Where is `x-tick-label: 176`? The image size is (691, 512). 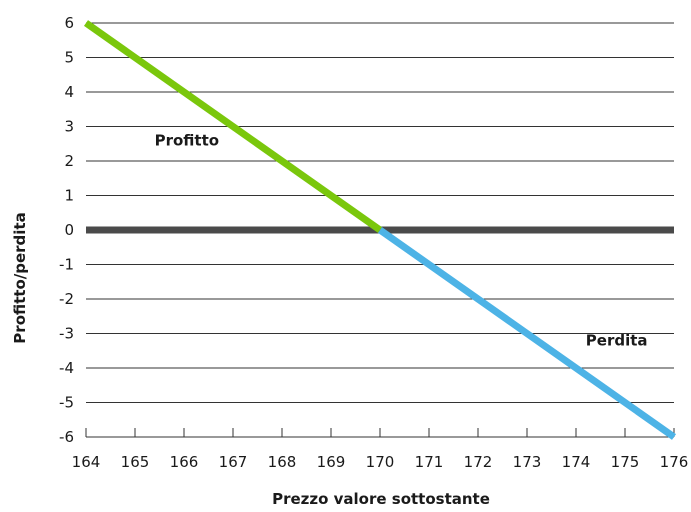
x-tick-label: 176 is located at coordinates (674, 462).